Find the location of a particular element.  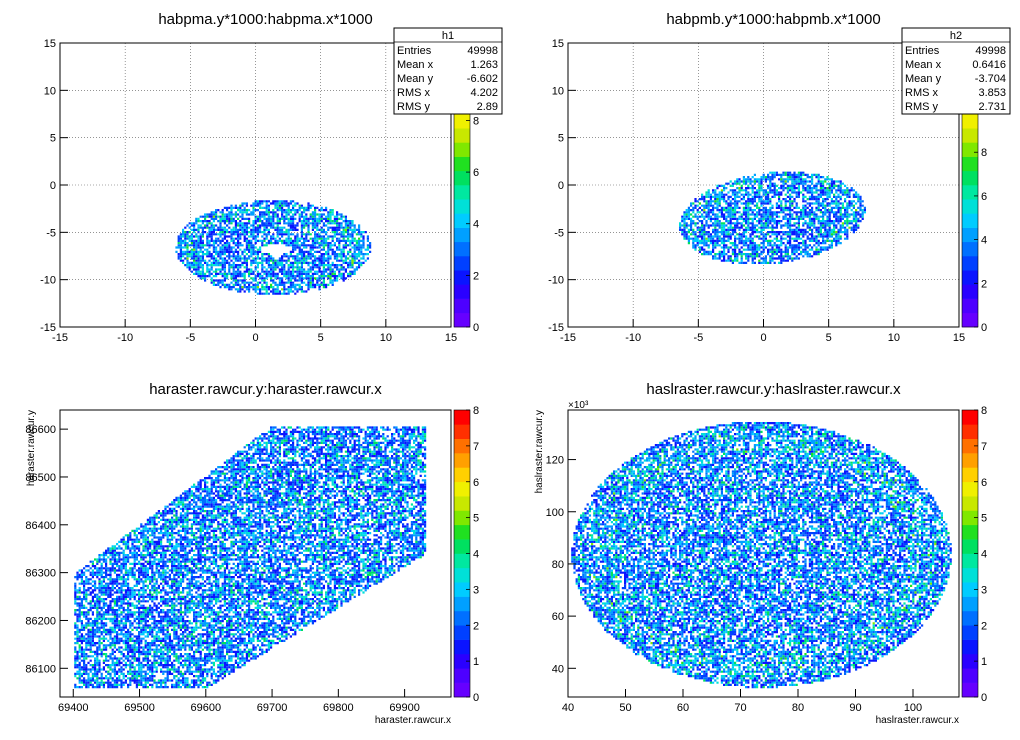

y-tick-label: 86500 is located at coordinates (40, 478).